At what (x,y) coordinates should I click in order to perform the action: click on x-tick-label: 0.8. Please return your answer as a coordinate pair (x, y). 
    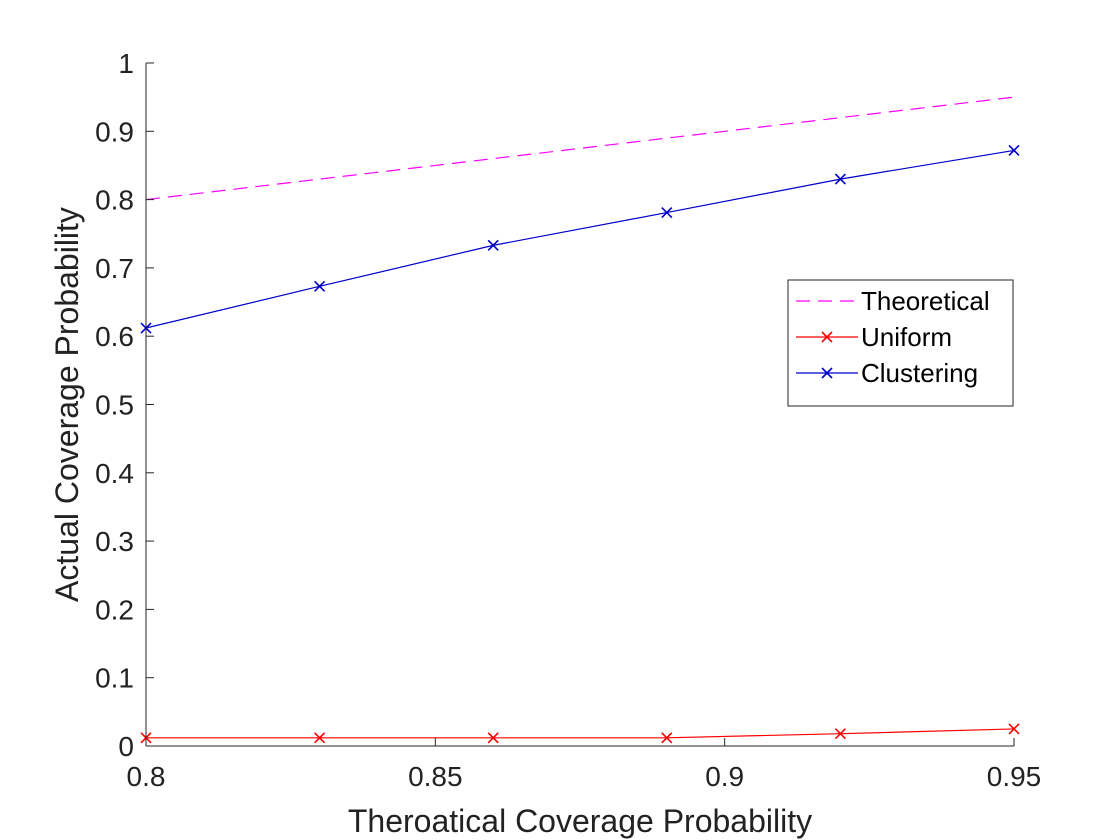
    Looking at the image, I should click on (146, 776).